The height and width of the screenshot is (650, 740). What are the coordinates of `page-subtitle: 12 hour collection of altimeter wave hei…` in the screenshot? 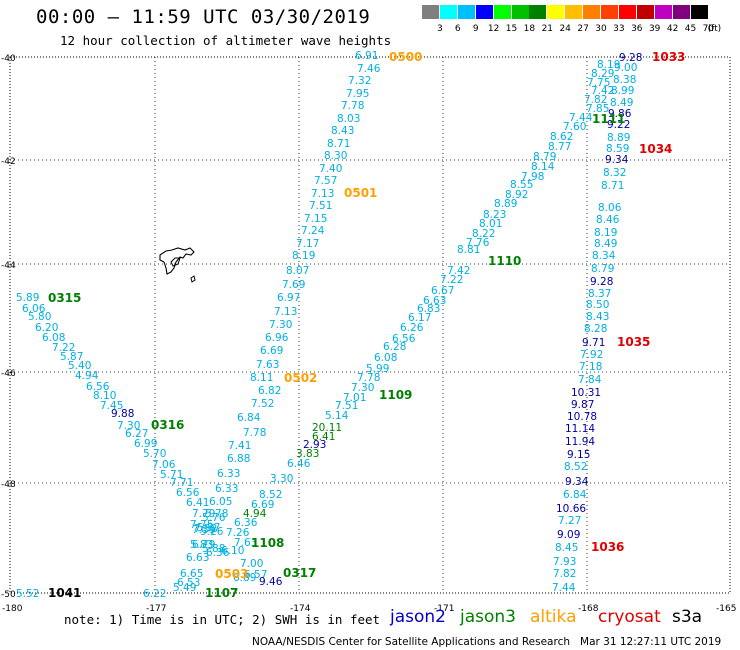 It's located at (226, 40).